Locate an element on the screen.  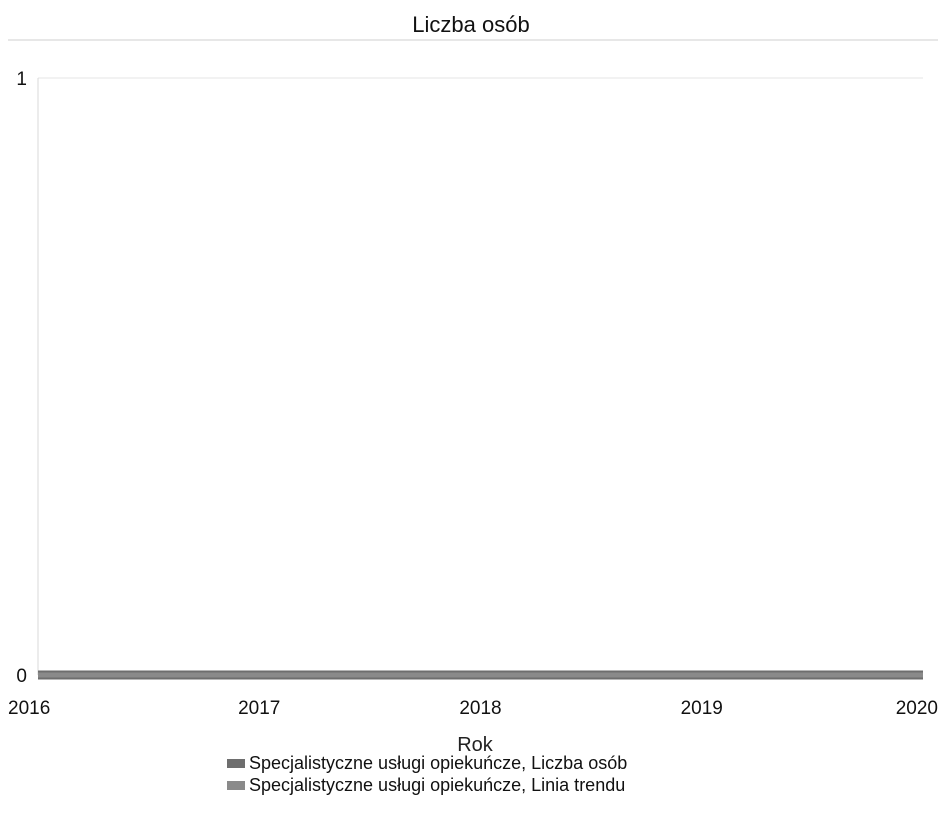
chart-title: Liczba osób is located at coordinates (470, 24).